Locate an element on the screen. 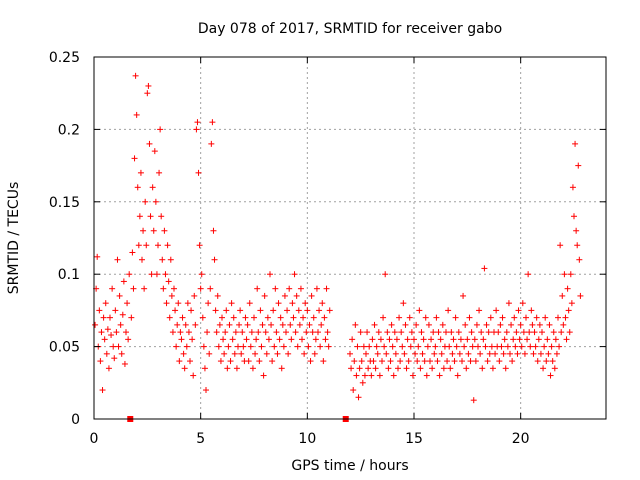  y-tick-label: 0.2 is located at coordinates (69, 130).